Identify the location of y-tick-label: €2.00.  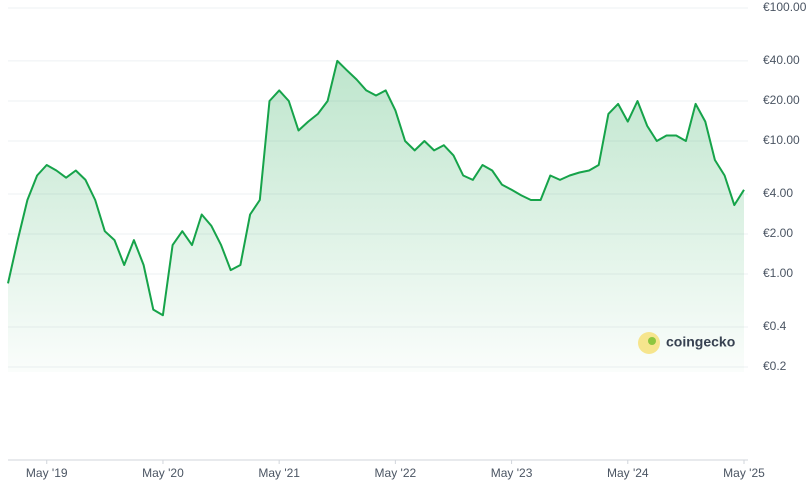
(778, 233).